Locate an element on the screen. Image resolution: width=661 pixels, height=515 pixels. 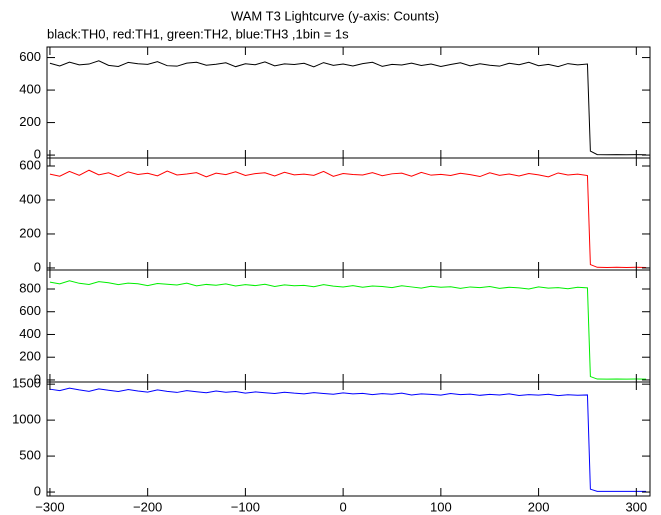
y-tick-label: 800 is located at coordinates (30, 287).